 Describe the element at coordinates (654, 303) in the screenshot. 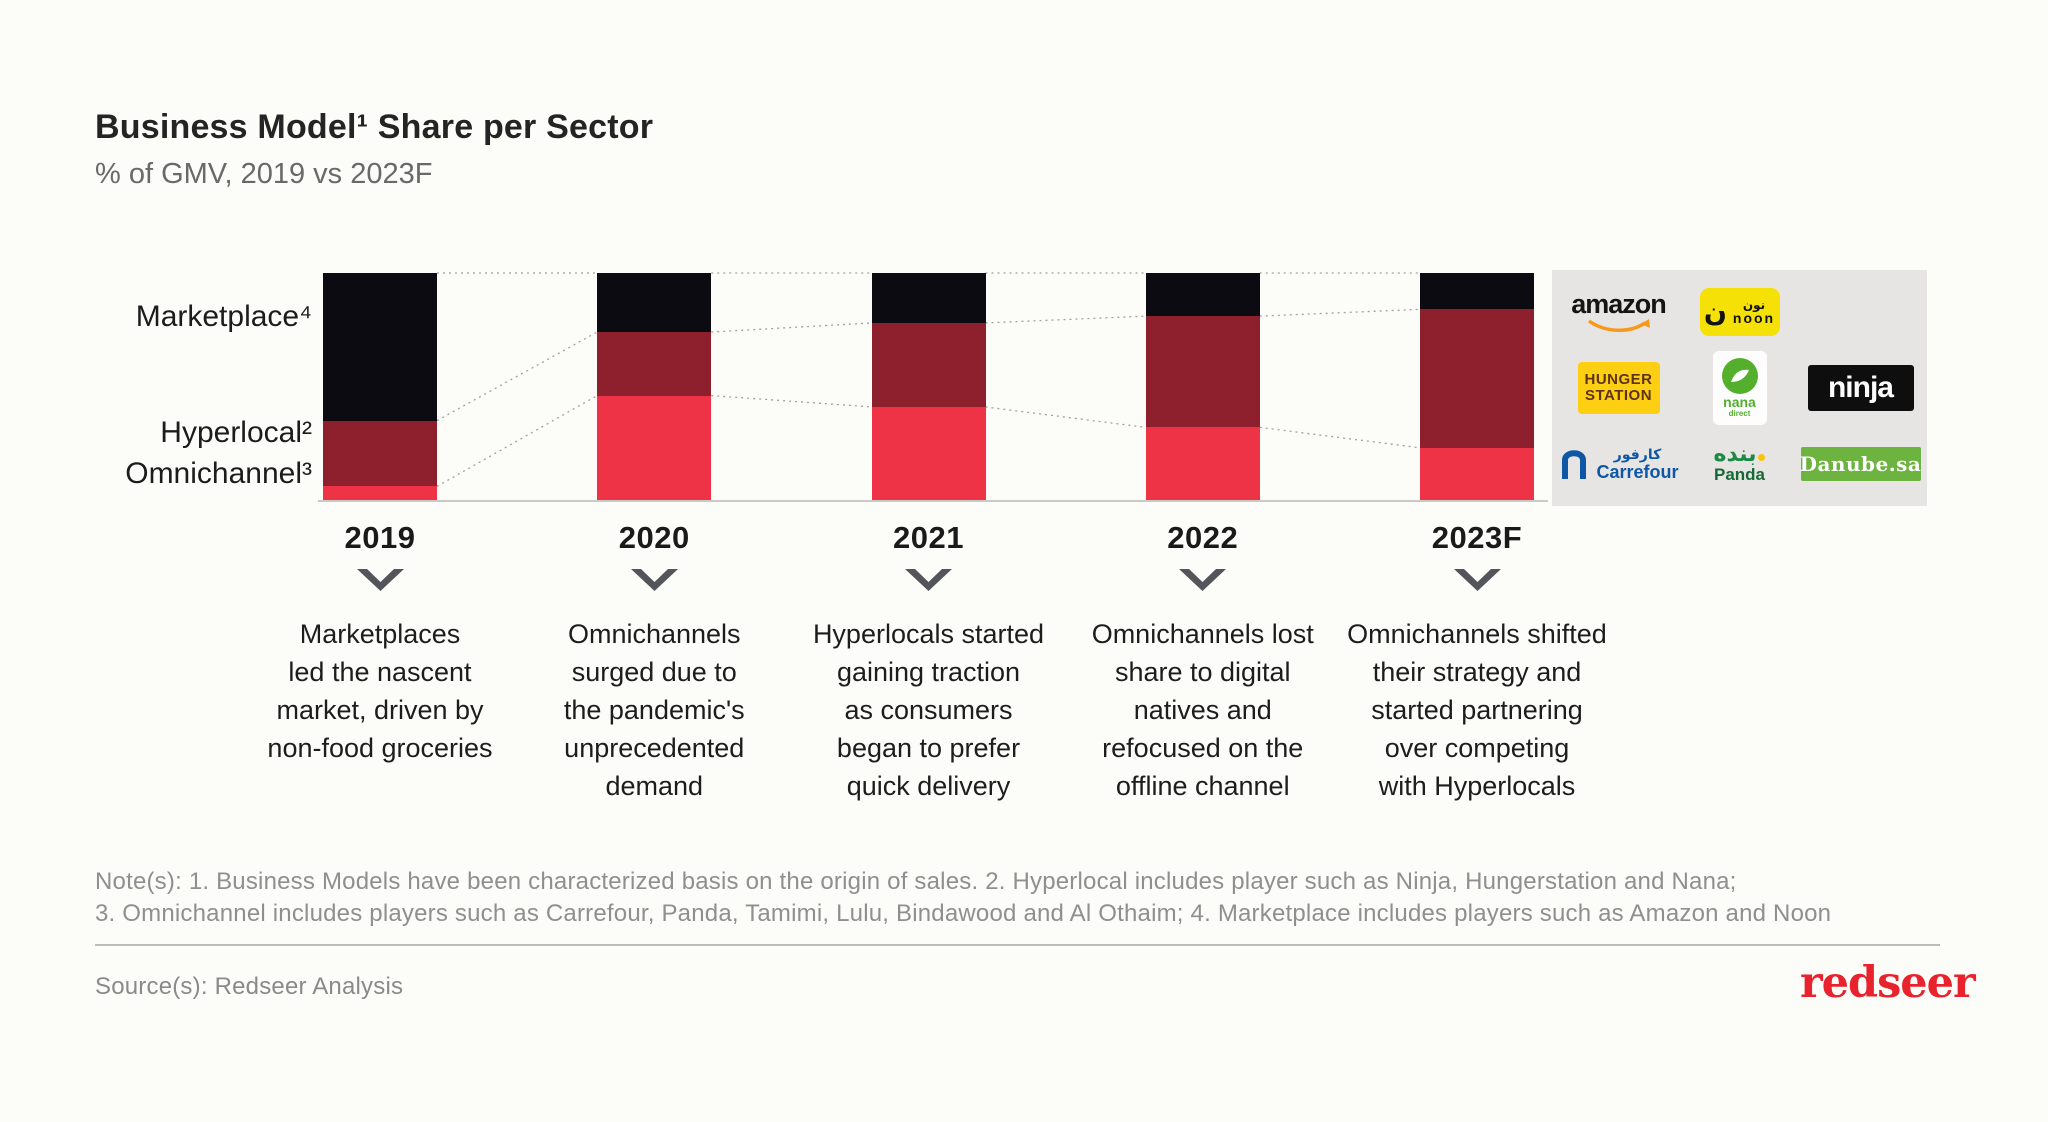

I see `segment-marketplace-2020` at that location.